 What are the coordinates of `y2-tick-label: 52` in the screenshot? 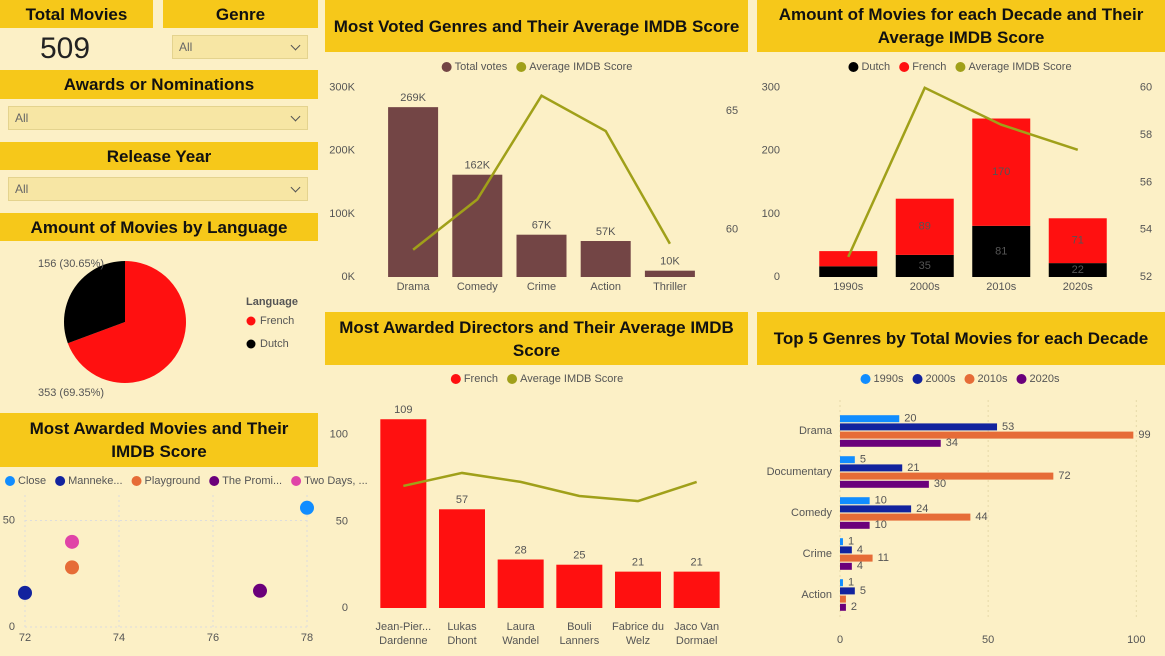 It's located at (1146, 277).